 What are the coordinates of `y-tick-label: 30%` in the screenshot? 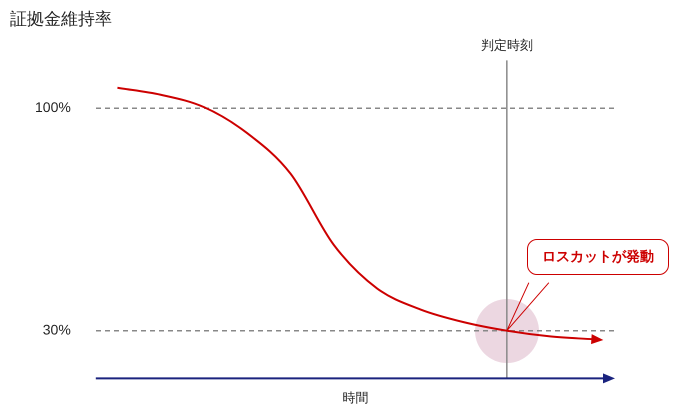 It's located at (56, 330).